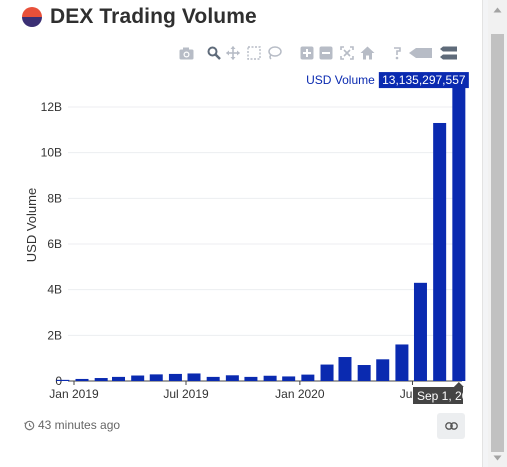 The image size is (507, 467). Describe the element at coordinates (326, 53) in the screenshot. I see `zoom-out-icon` at that location.